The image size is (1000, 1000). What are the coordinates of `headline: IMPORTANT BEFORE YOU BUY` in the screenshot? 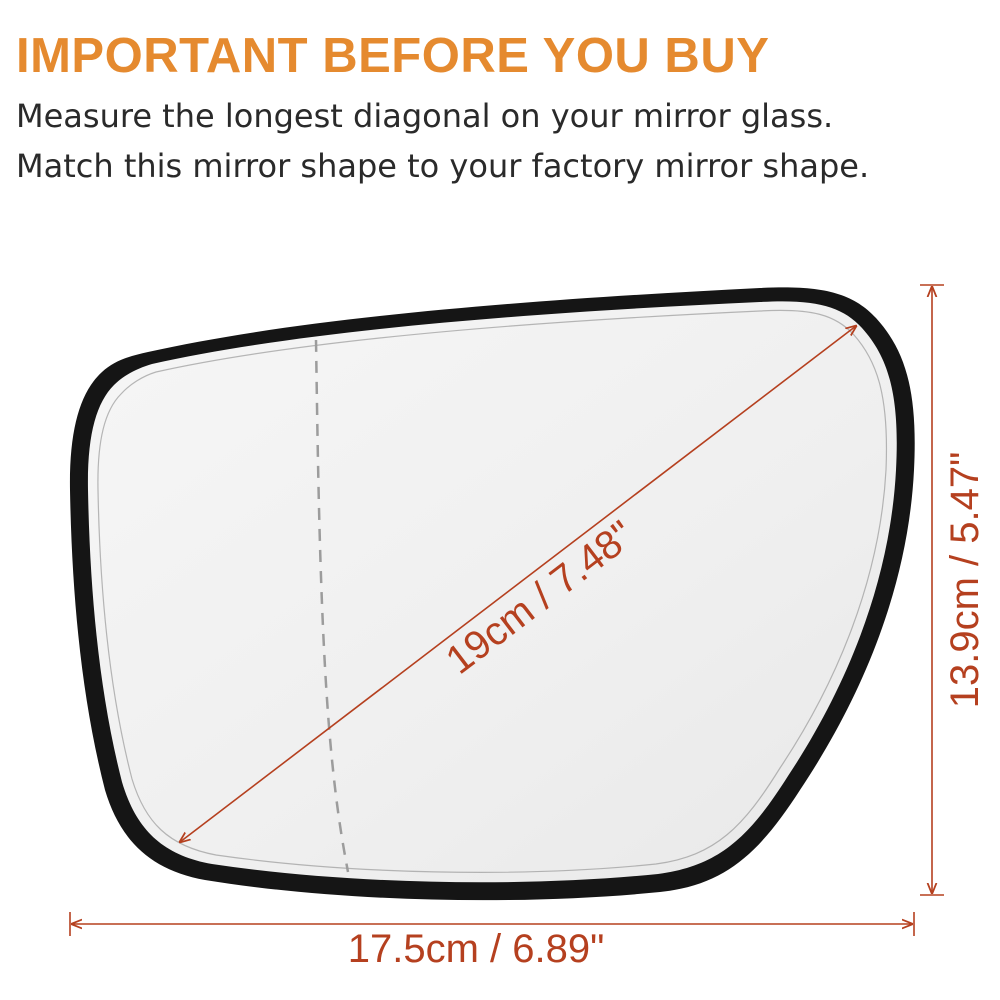 It's located at (393, 56).